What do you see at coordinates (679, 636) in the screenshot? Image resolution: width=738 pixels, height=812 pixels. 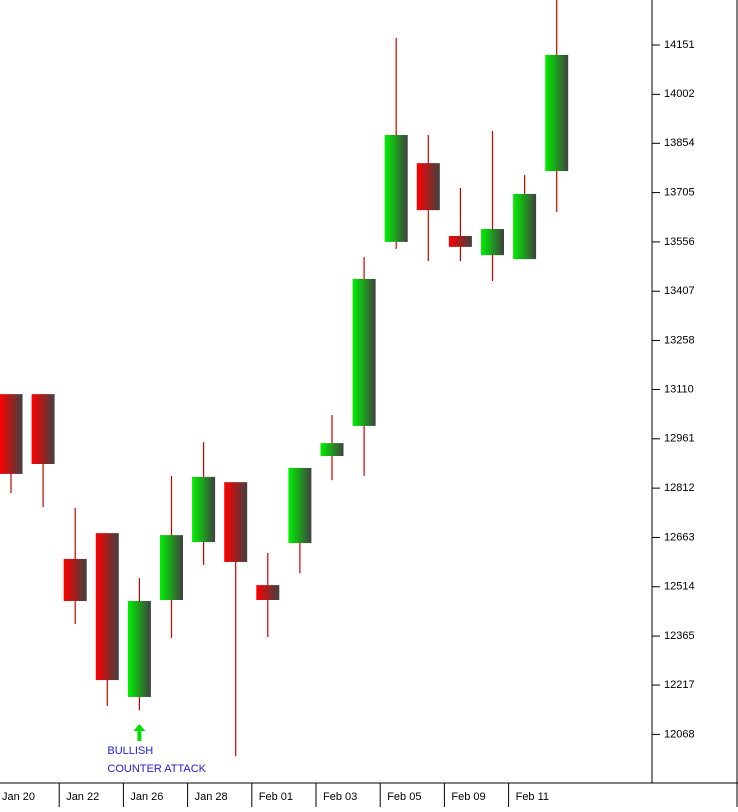 I see `y-tick-label: 12365` at bounding box center [679, 636].